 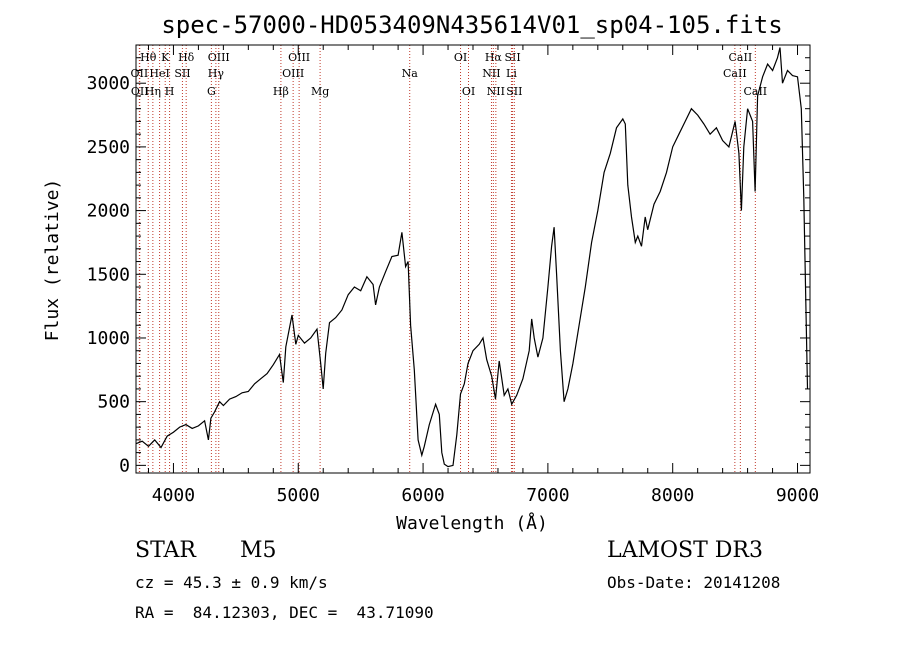 I want to click on line-label: Hα, so click(x=494, y=57).